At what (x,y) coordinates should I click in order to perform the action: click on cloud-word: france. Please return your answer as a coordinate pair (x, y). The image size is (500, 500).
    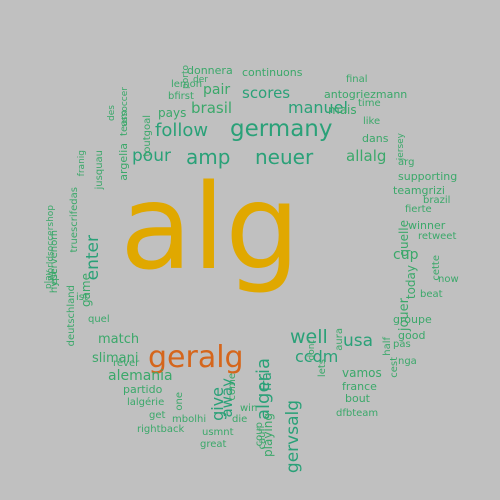
    Looking at the image, I should click on (359, 386).